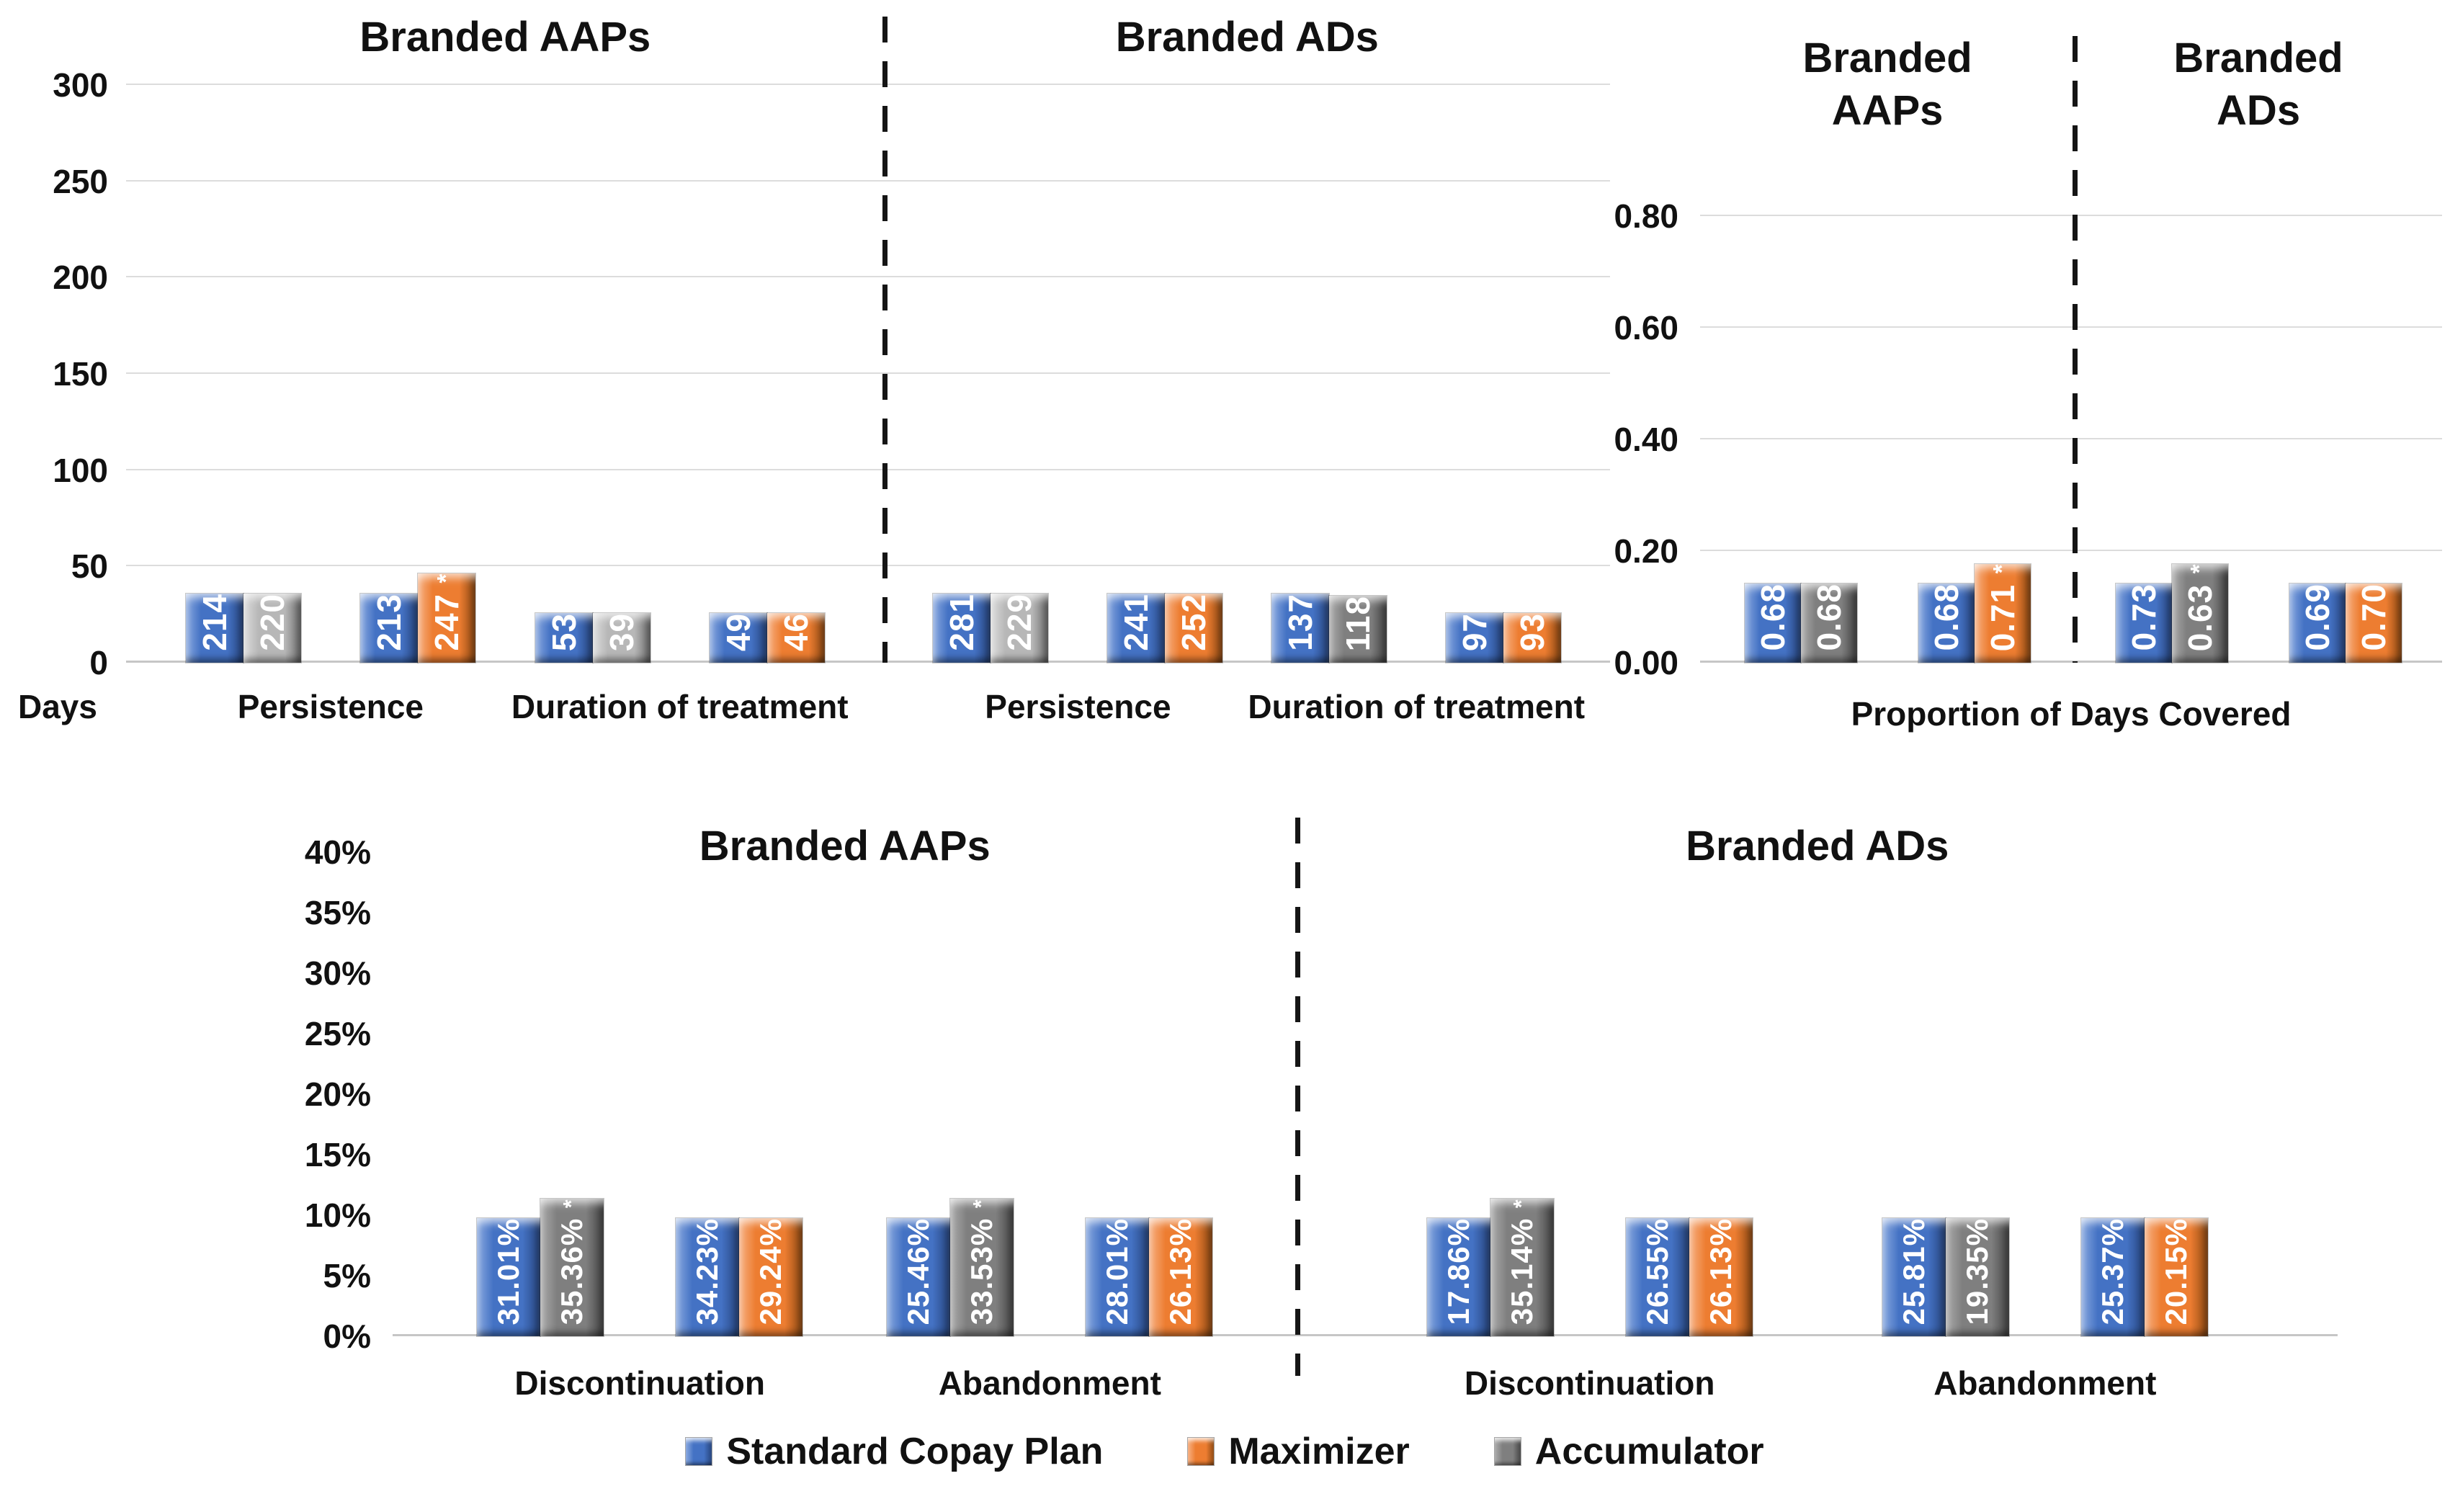 This screenshot has height=1512, width=2450. What do you see at coordinates (2258, 58) in the screenshot?
I see `panel-title-line: Branded` at bounding box center [2258, 58].